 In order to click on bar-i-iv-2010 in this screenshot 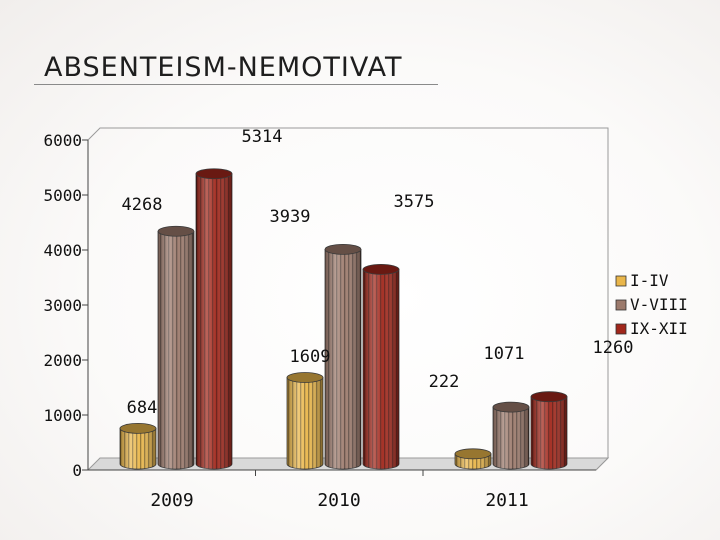, I will do `click(305, 421)`.